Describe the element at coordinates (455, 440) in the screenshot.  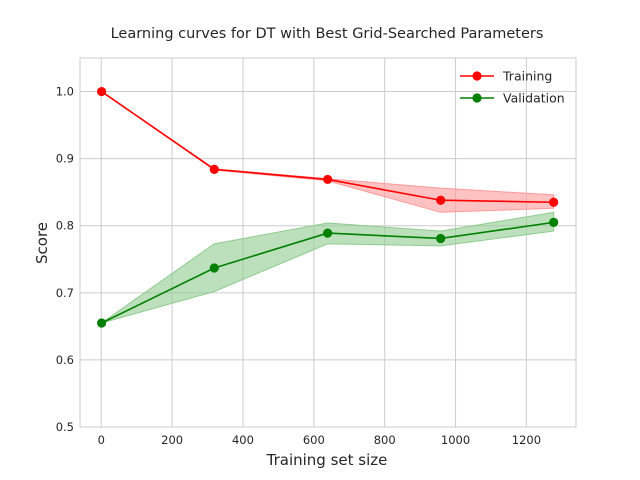
I see `x-tick-label: 1000` at that location.